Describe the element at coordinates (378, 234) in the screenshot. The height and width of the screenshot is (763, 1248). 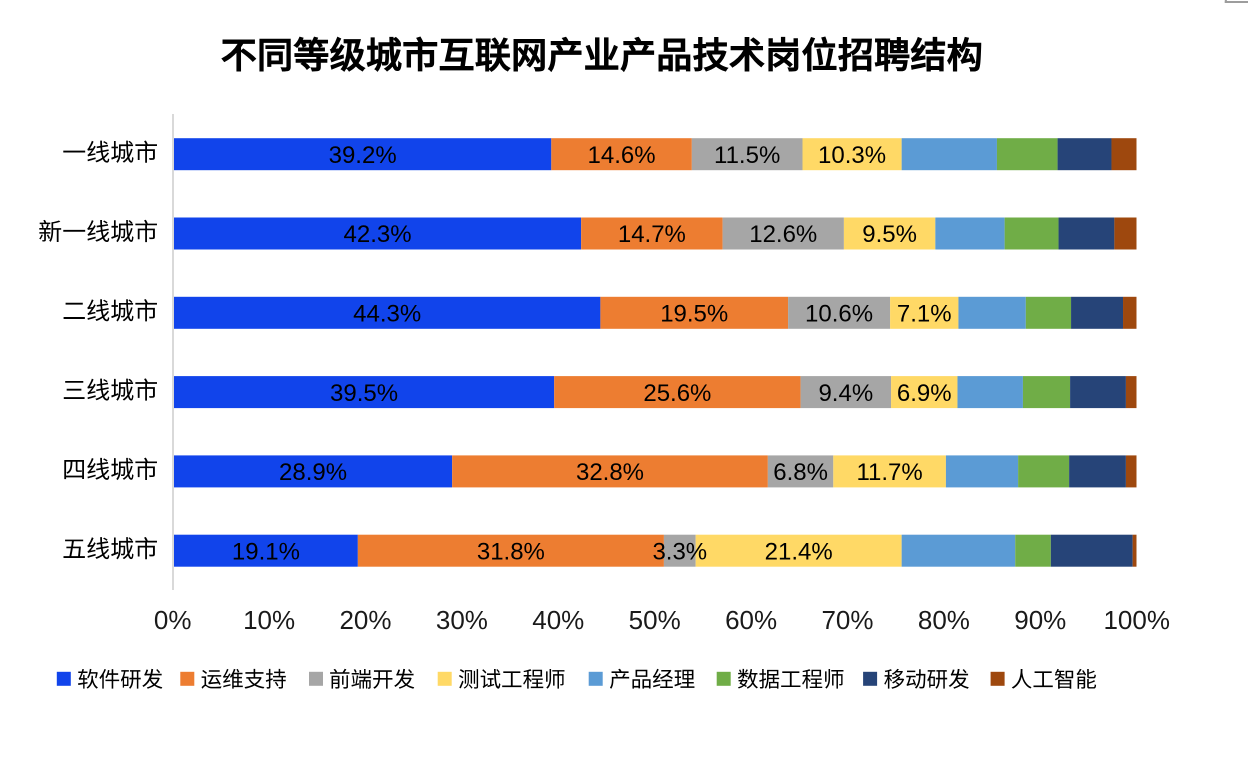
I see `svg-text: 42.3%` at that location.